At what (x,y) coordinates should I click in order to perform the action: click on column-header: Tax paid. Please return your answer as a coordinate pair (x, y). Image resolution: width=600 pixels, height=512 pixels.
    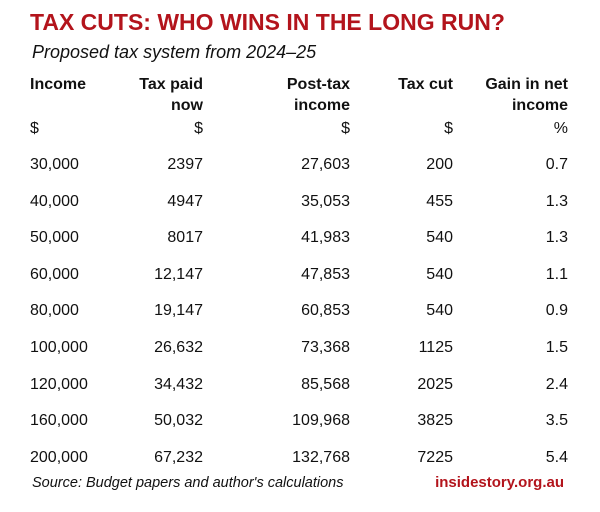
    Looking at the image, I should click on (171, 84).